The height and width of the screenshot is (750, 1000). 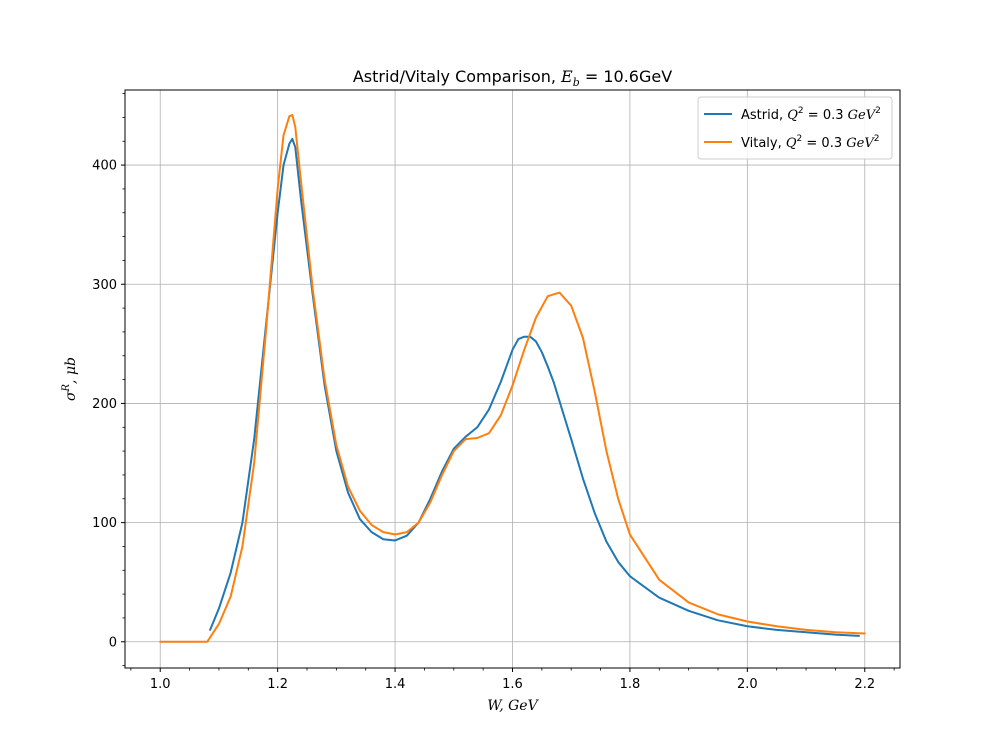 What do you see at coordinates (810, 142) in the screenshot?
I see `legend-label: Vitaly, Q2 = 0.3 GeV2` at bounding box center [810, 142].